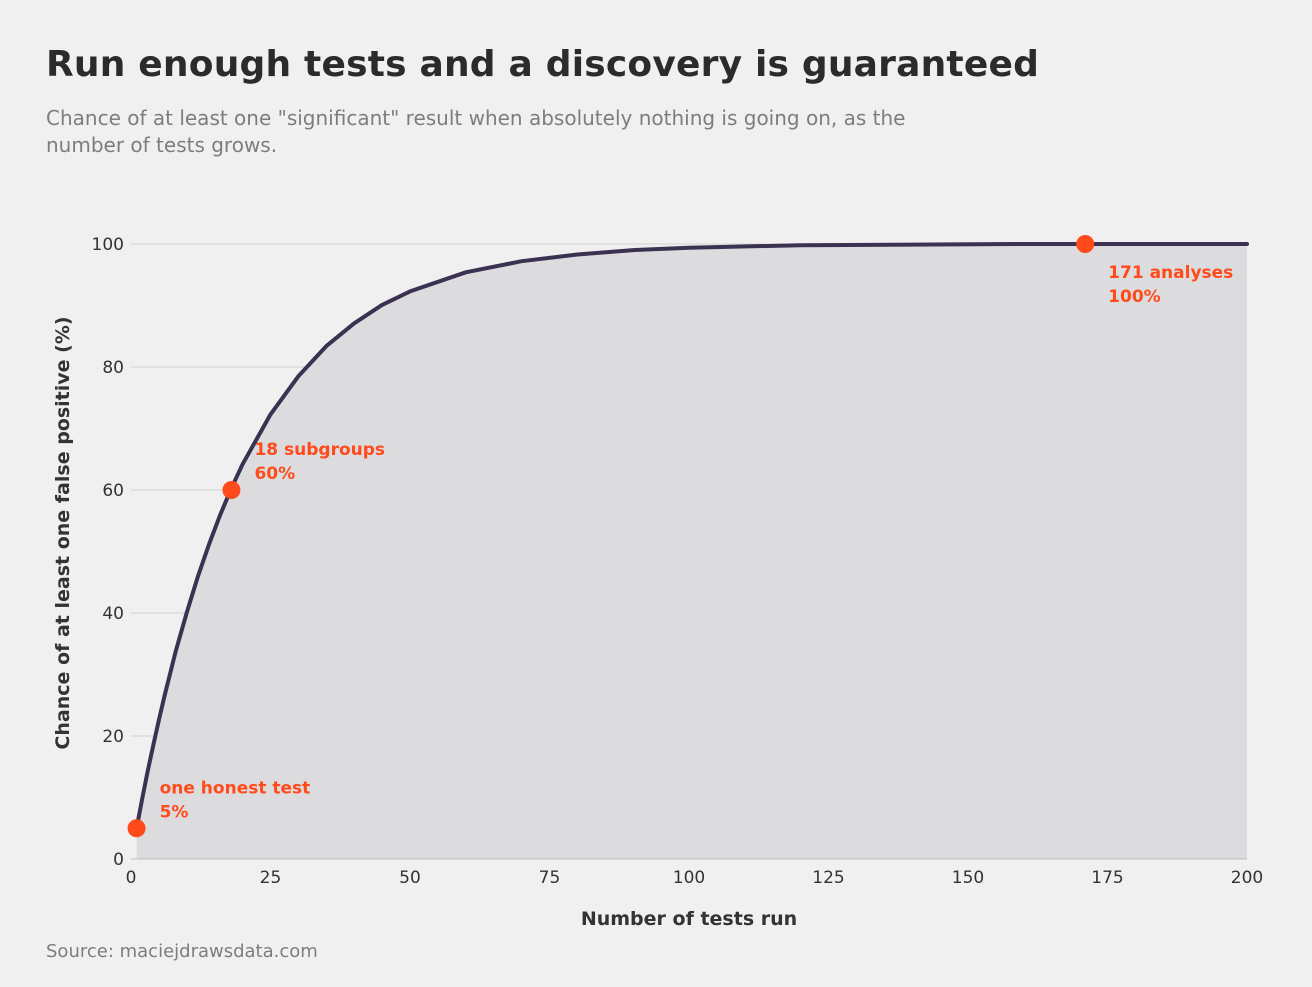 The image size is (1312, 987). What do you see at coordinates (271, 878) in the screenshot?
I see `x-tick-label: 25` at bounding box center [271, 878].